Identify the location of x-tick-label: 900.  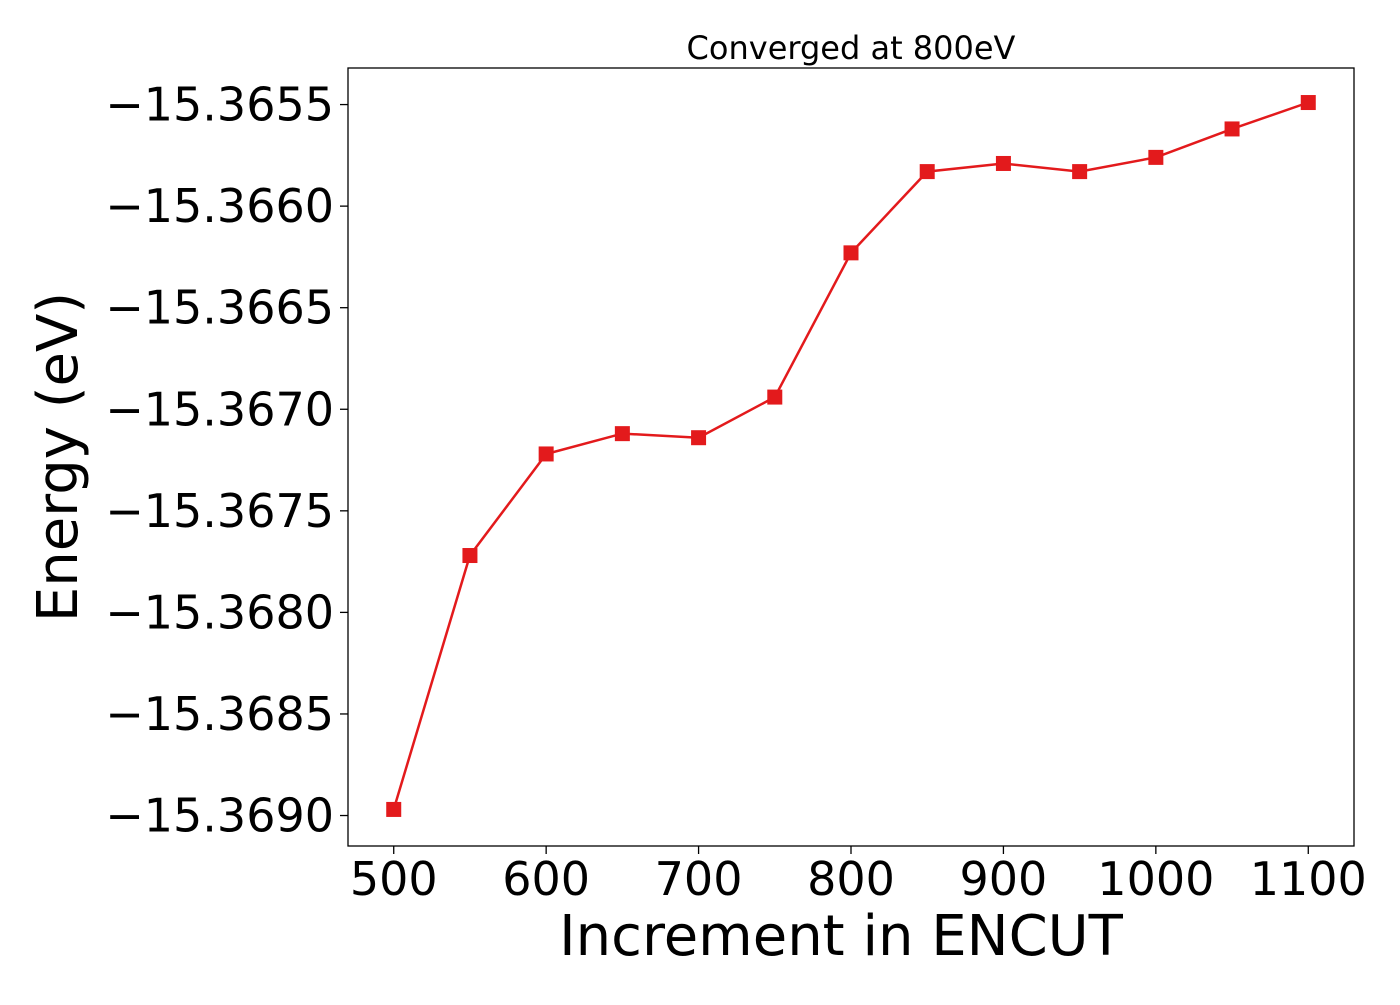
(1004, 879).